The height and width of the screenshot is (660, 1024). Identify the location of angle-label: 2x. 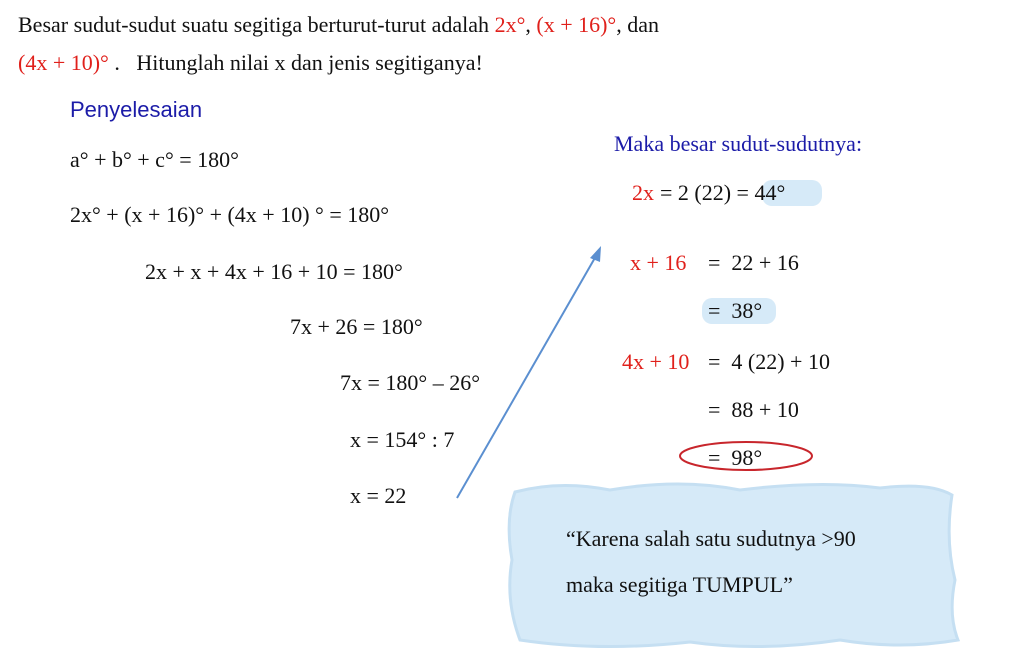
(643, 192).